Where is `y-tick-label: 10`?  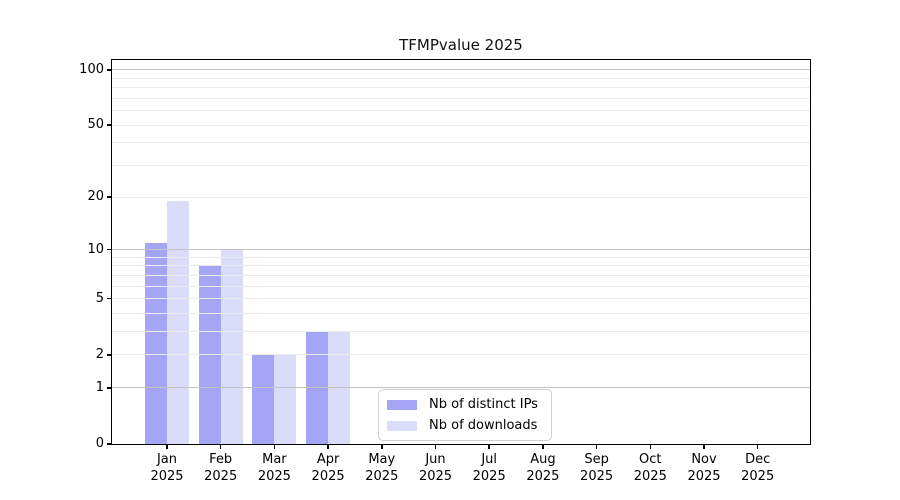
y-tick-label: 10 is located at coordinates (95, 249).